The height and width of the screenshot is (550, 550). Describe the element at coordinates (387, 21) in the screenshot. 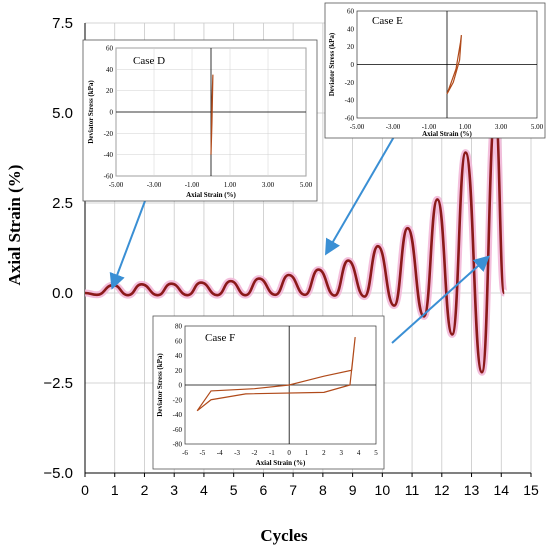

I see `inset-case-label: Case E` at that location.